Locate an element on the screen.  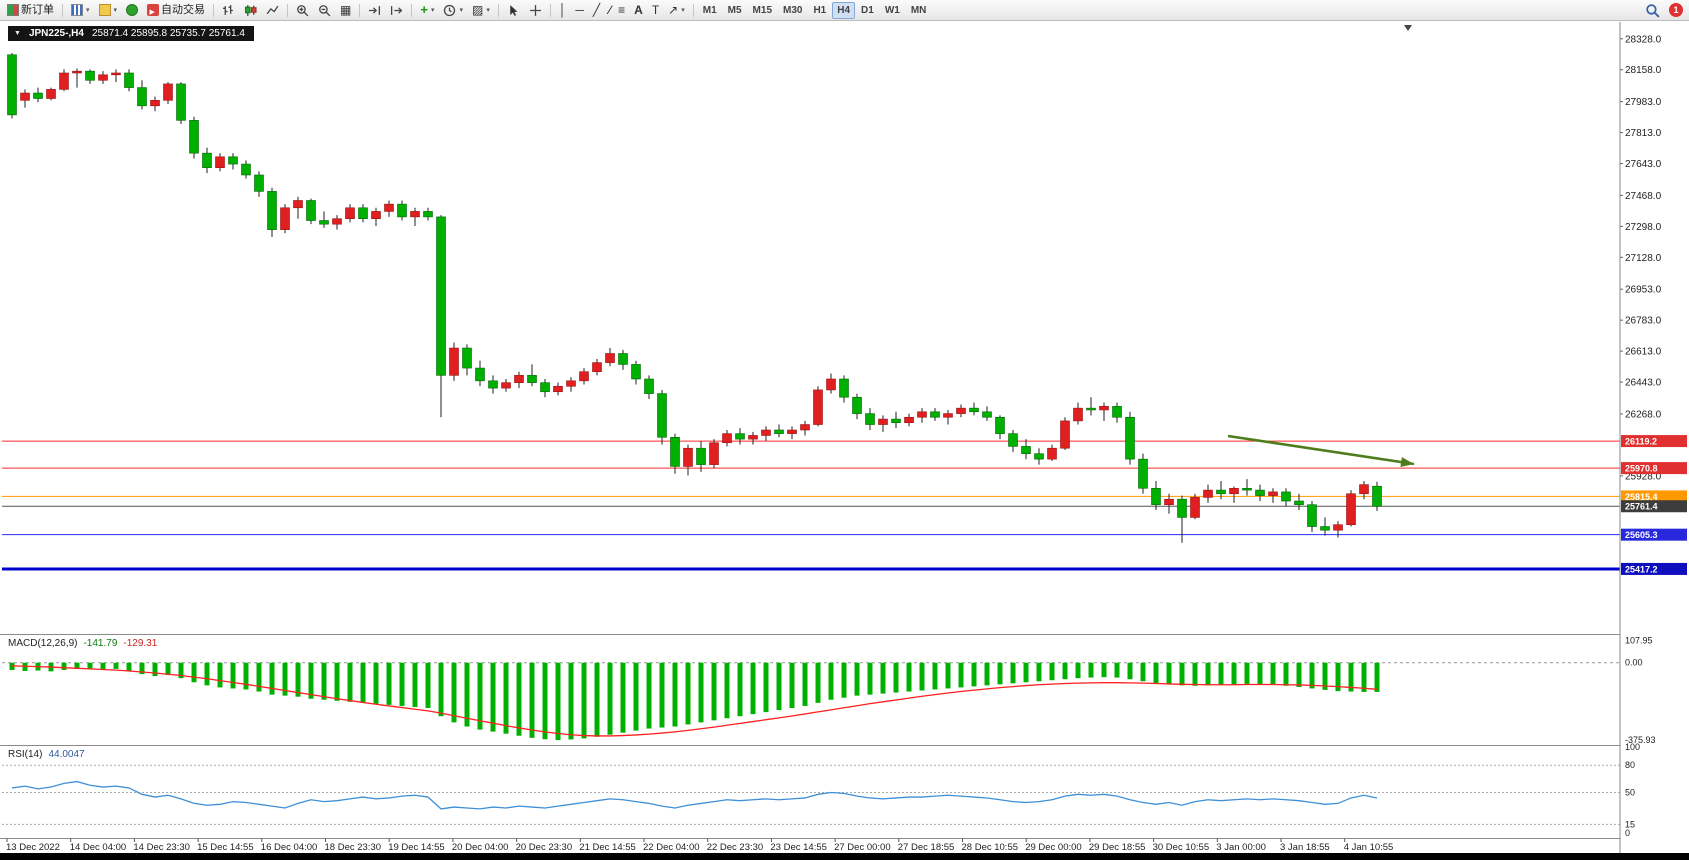
price-label: 28328.0 is located at coordinates (1643, 39).